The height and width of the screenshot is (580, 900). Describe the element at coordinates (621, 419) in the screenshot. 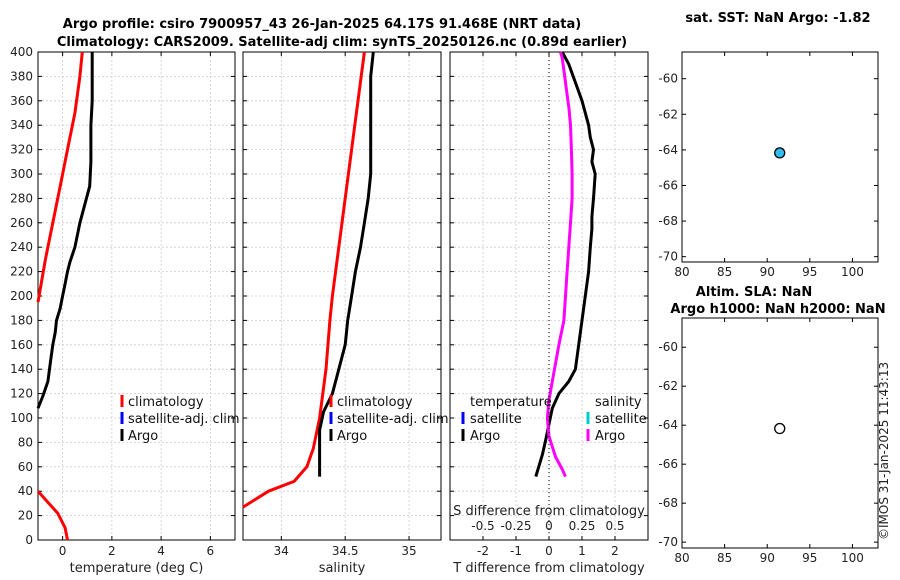

I see `legend-label-right: satellite` at that location.